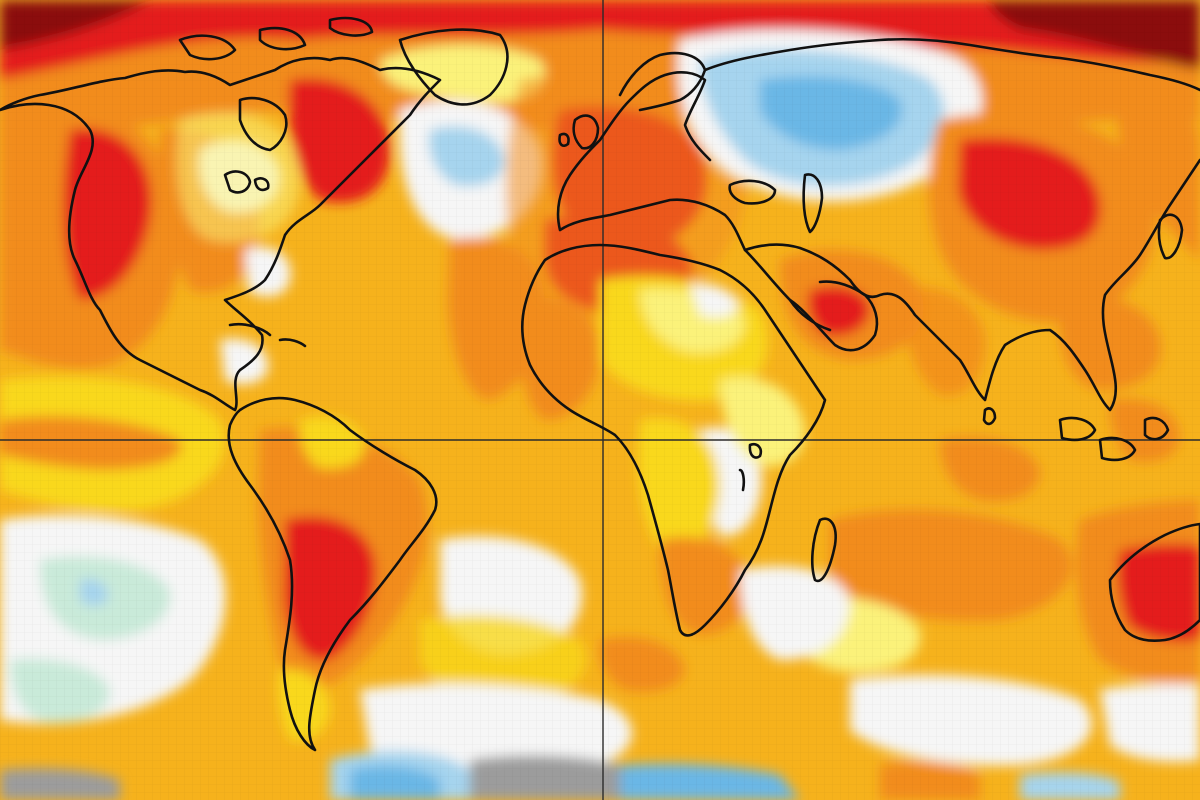 The height and width of the screenshot is (800, 1200). I want to click on hudson-bay-coastline, so click(263, 124).